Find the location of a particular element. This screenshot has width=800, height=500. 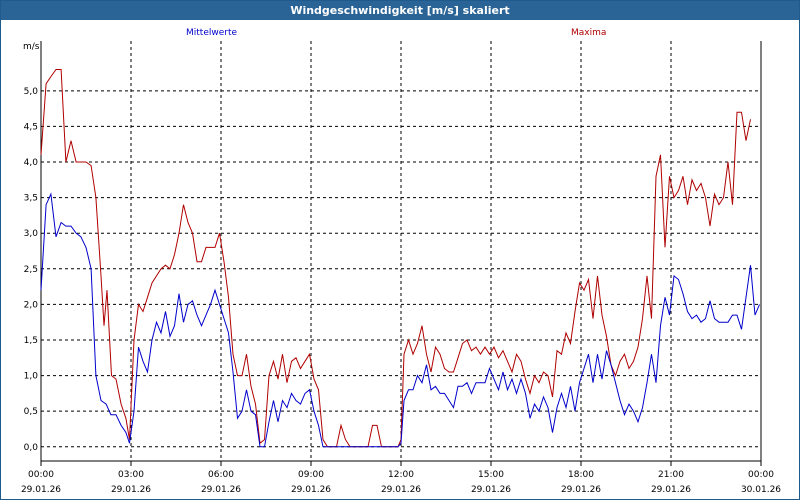

y-tick-label: 2,5 is located at coordinates (31, 270).